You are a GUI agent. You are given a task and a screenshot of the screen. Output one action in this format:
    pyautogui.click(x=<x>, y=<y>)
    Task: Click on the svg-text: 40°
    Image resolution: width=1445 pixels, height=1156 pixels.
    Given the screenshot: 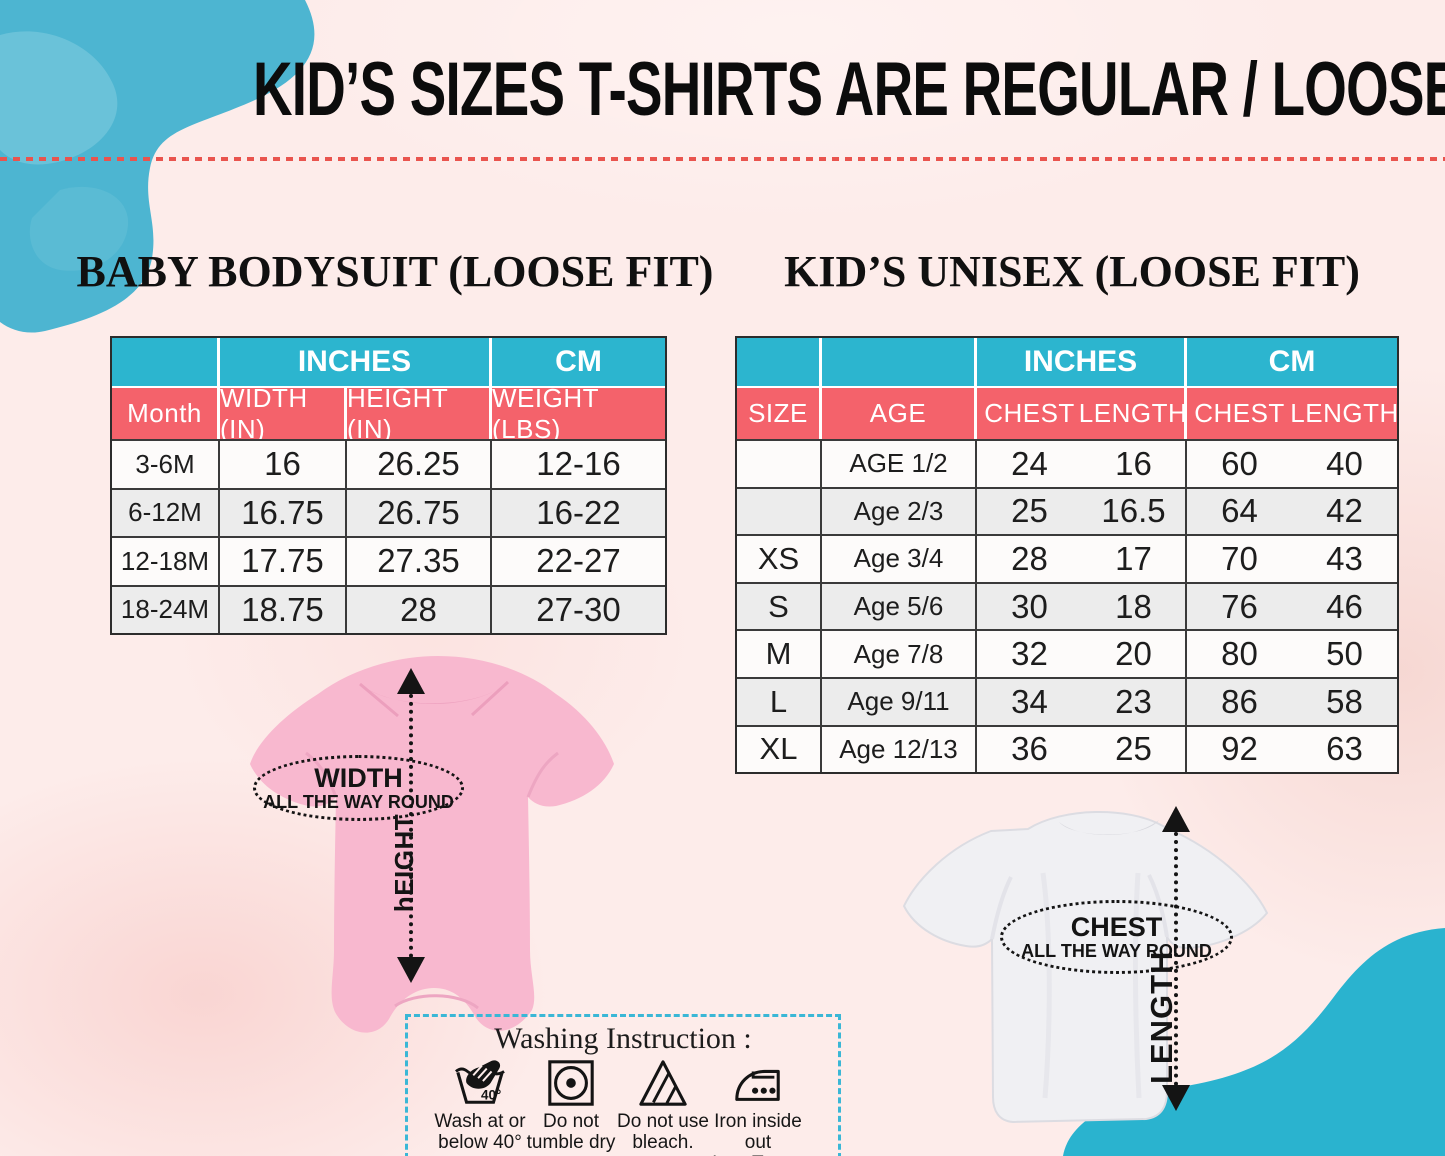 What is the action you would take?
    pyautogui.click(x=491, y=1094)
    